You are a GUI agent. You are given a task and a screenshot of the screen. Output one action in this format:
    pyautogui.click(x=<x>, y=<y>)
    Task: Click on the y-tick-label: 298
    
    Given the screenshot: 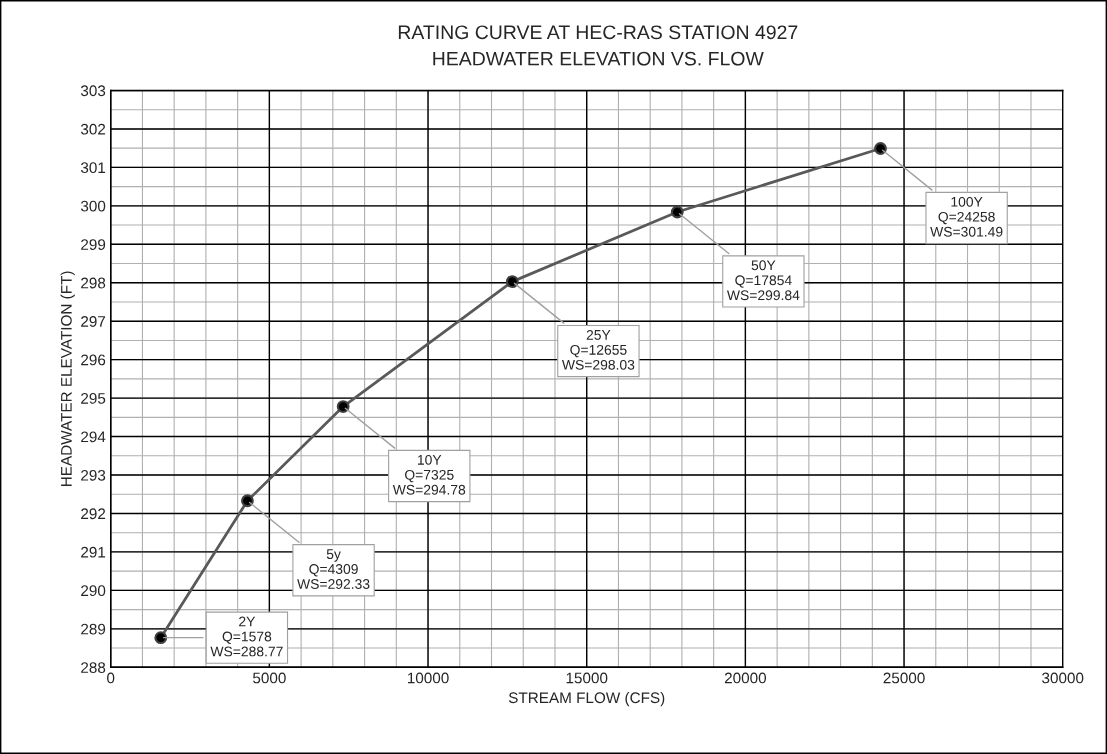 What is the action you would take?
    pyautogui.click(x=93, y=283)
    